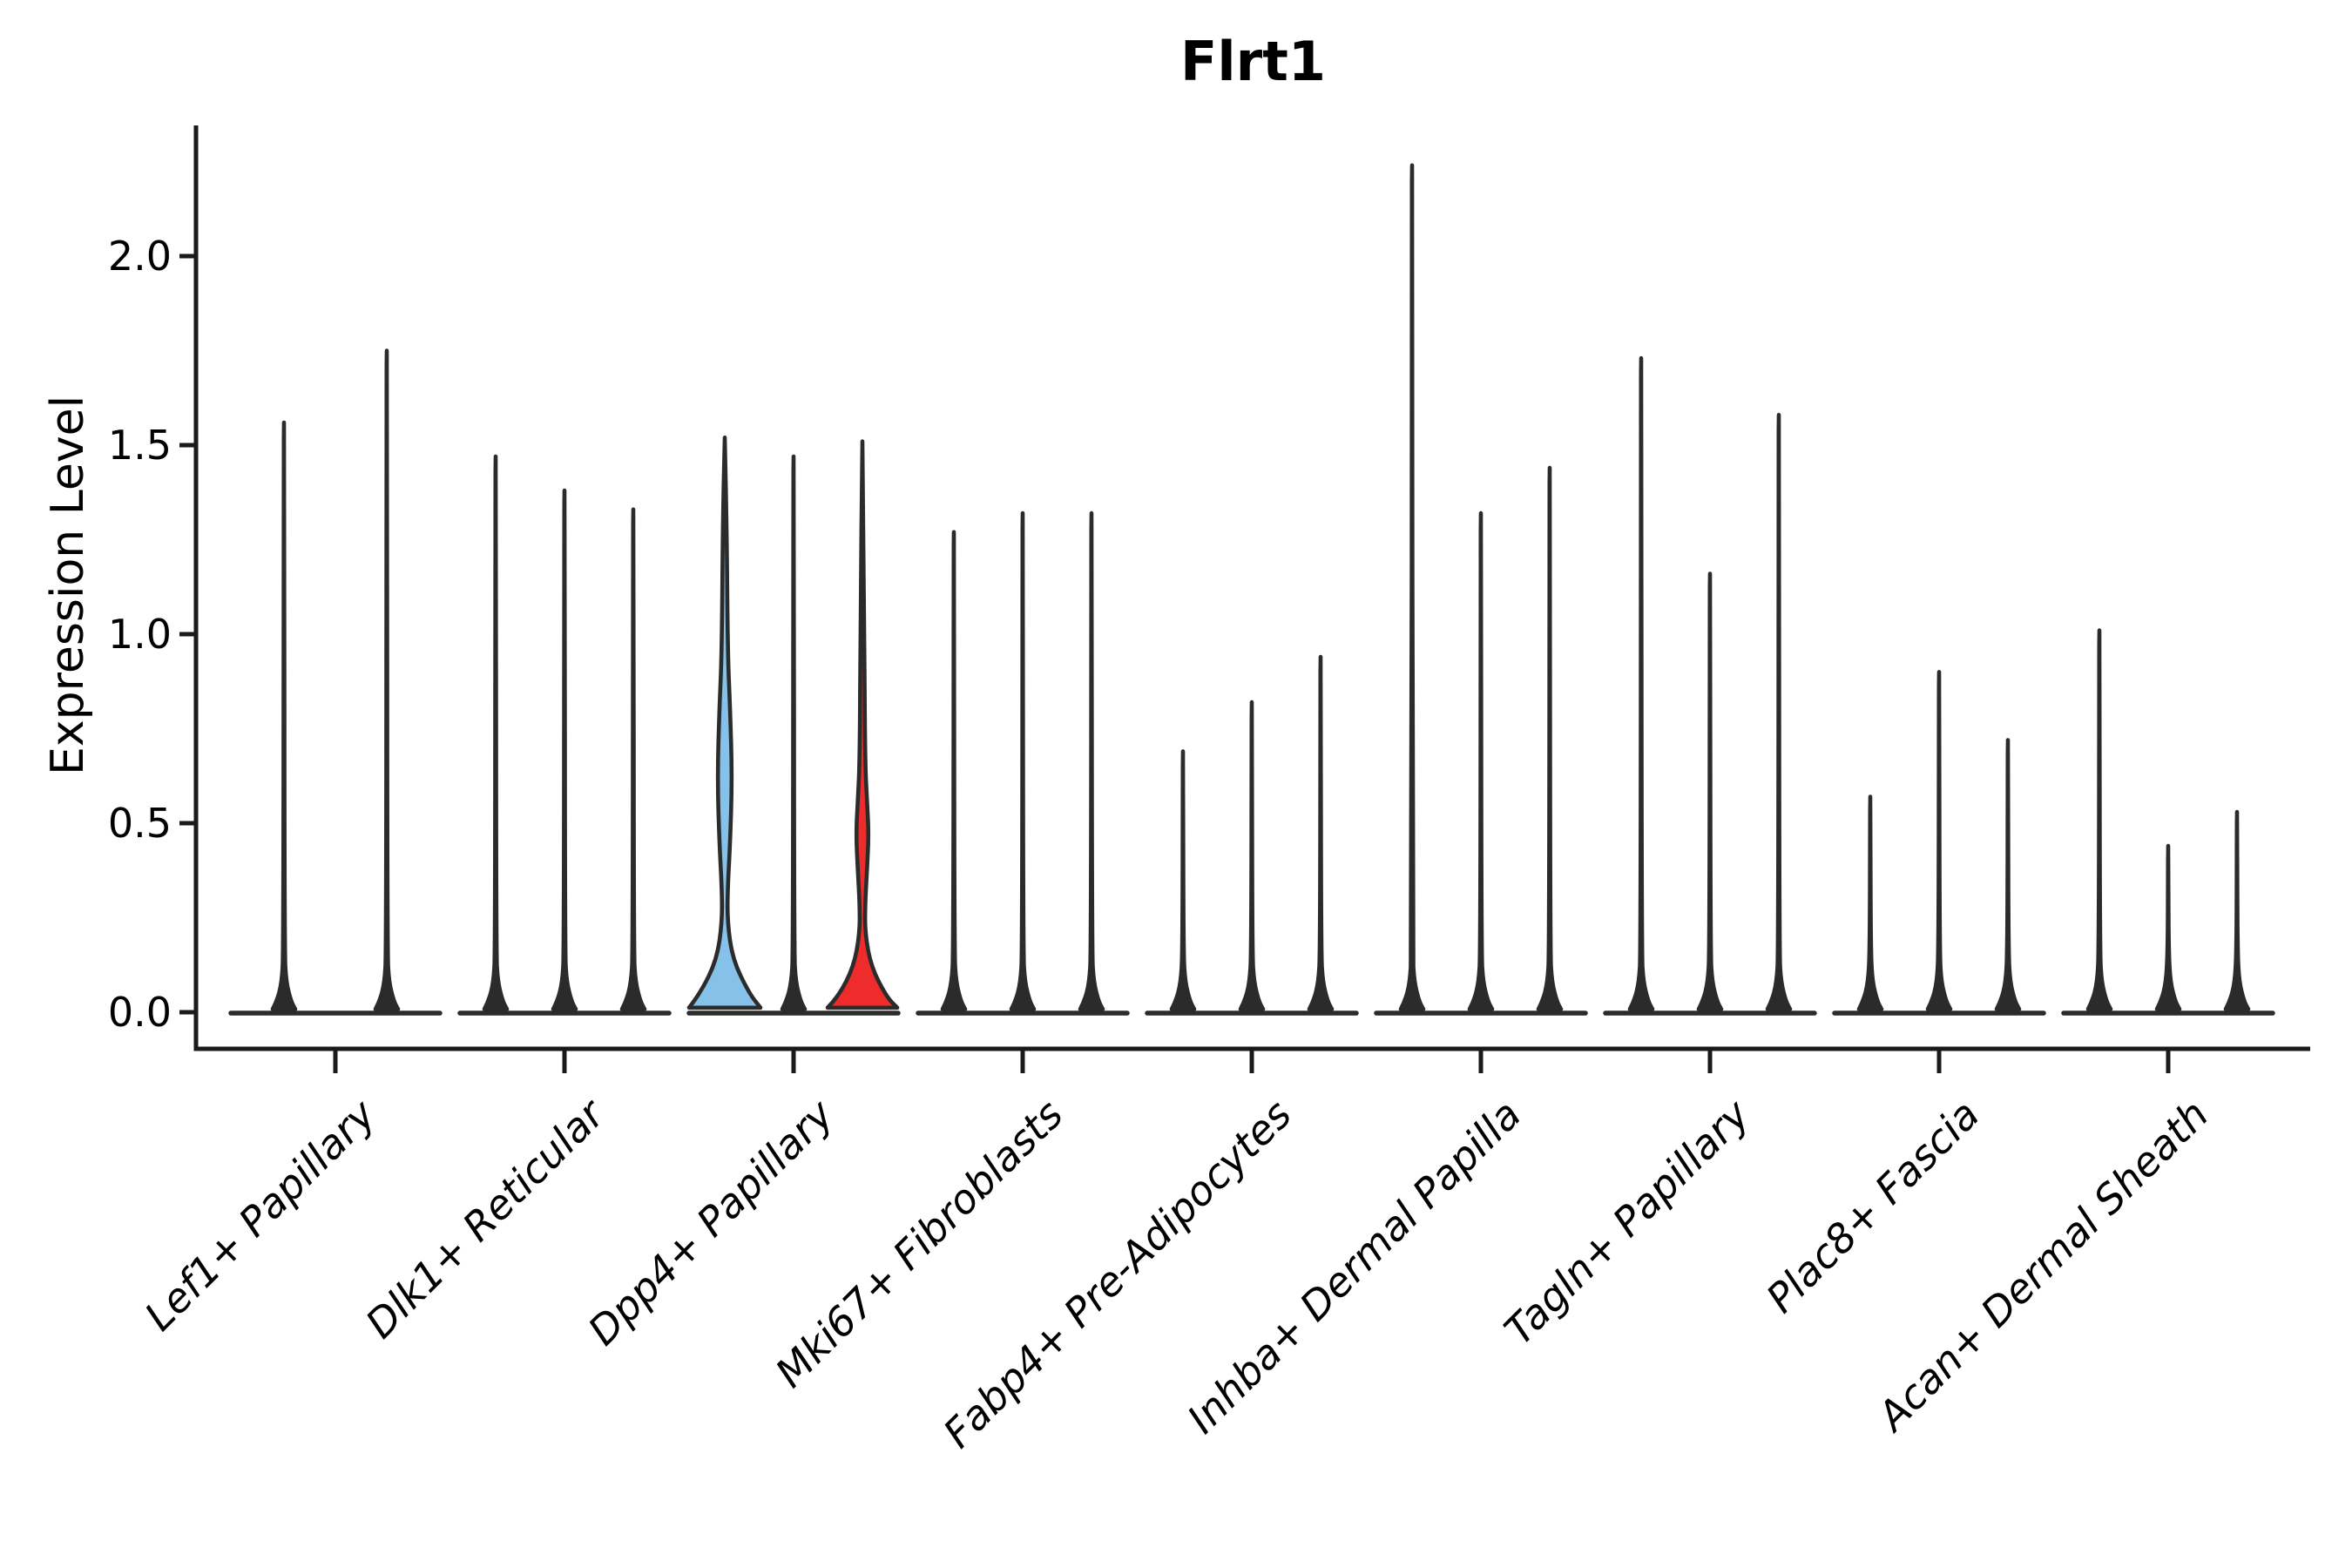 This screenshot has width=2352, height=1568. Describe the element at coordinates (139, 634) in the screenshot. I see `y-tick-label: 1.0` at that location.